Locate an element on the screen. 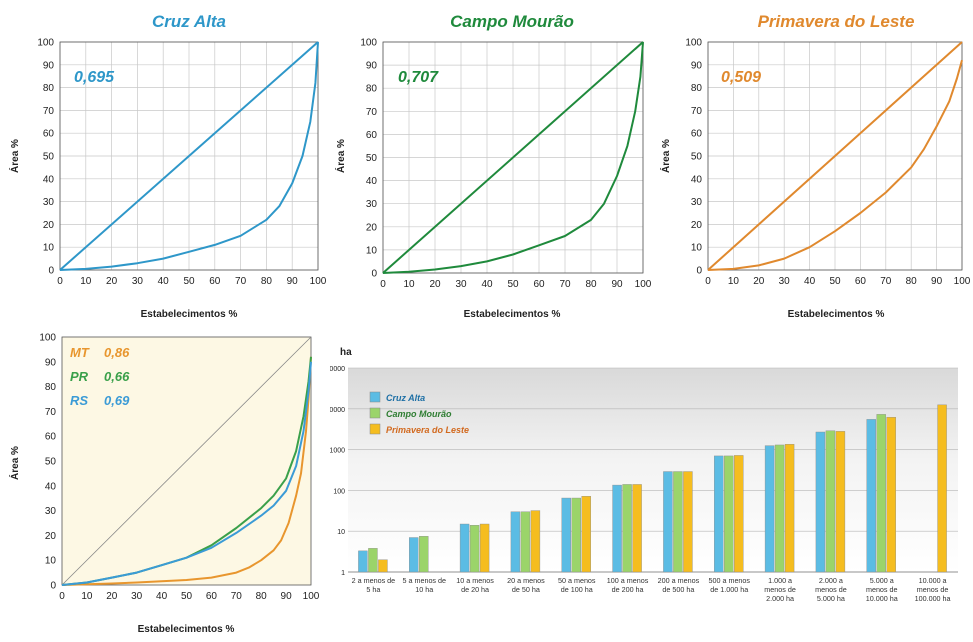  x-tick-label: 60 is located at coordinates (539, 284).